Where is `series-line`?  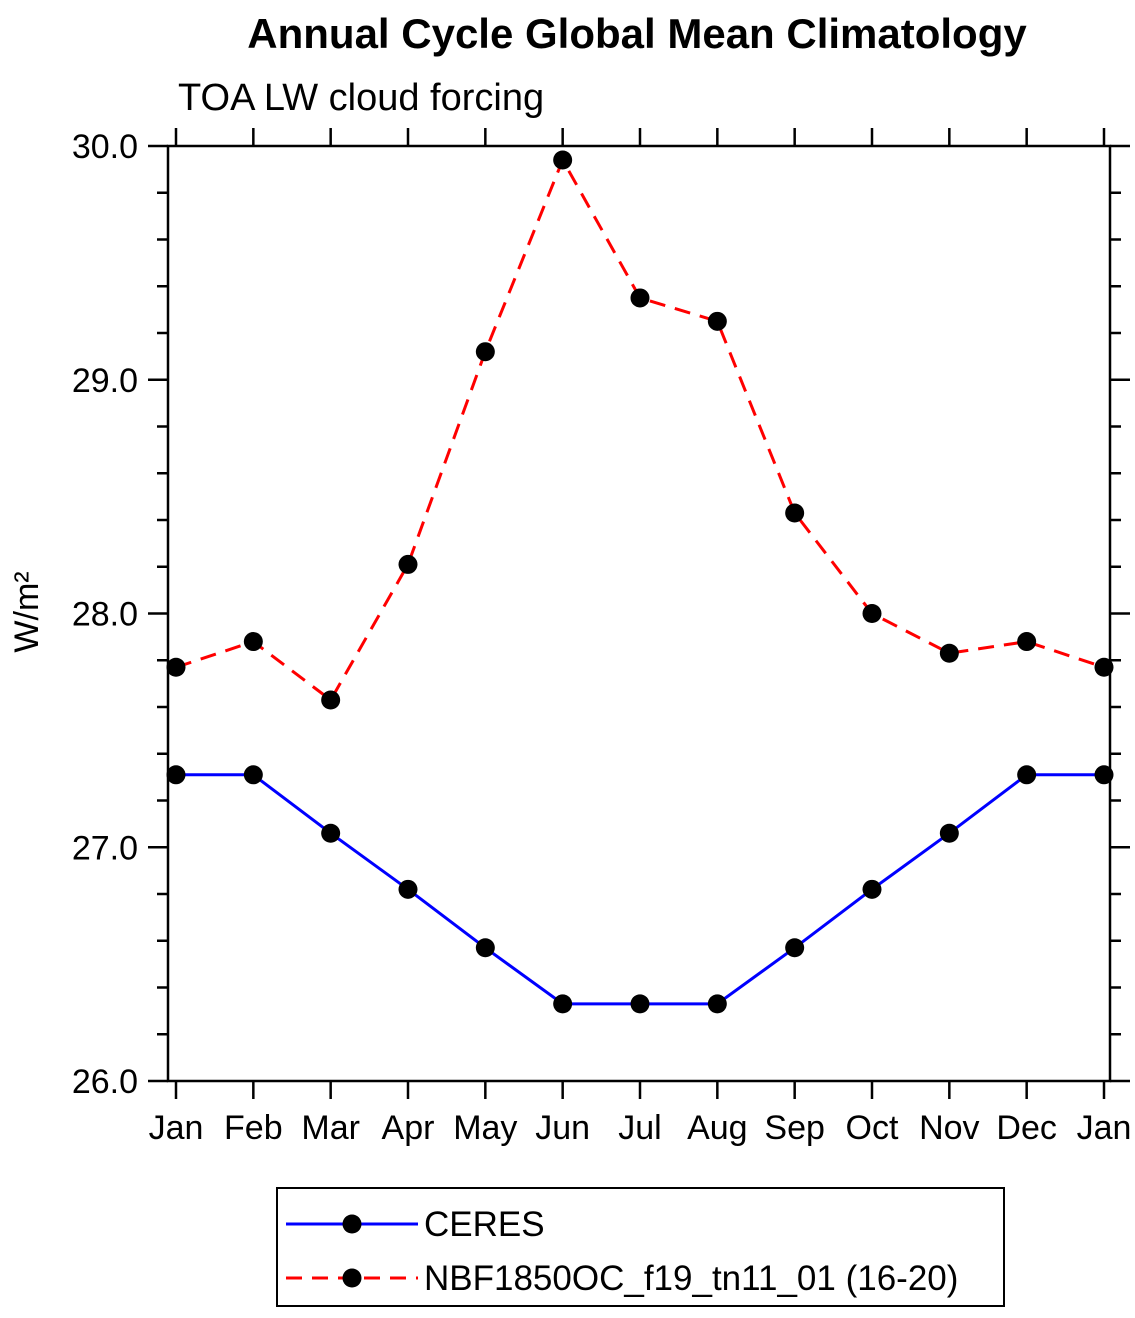
series-line is located at coordinates (640, 889).